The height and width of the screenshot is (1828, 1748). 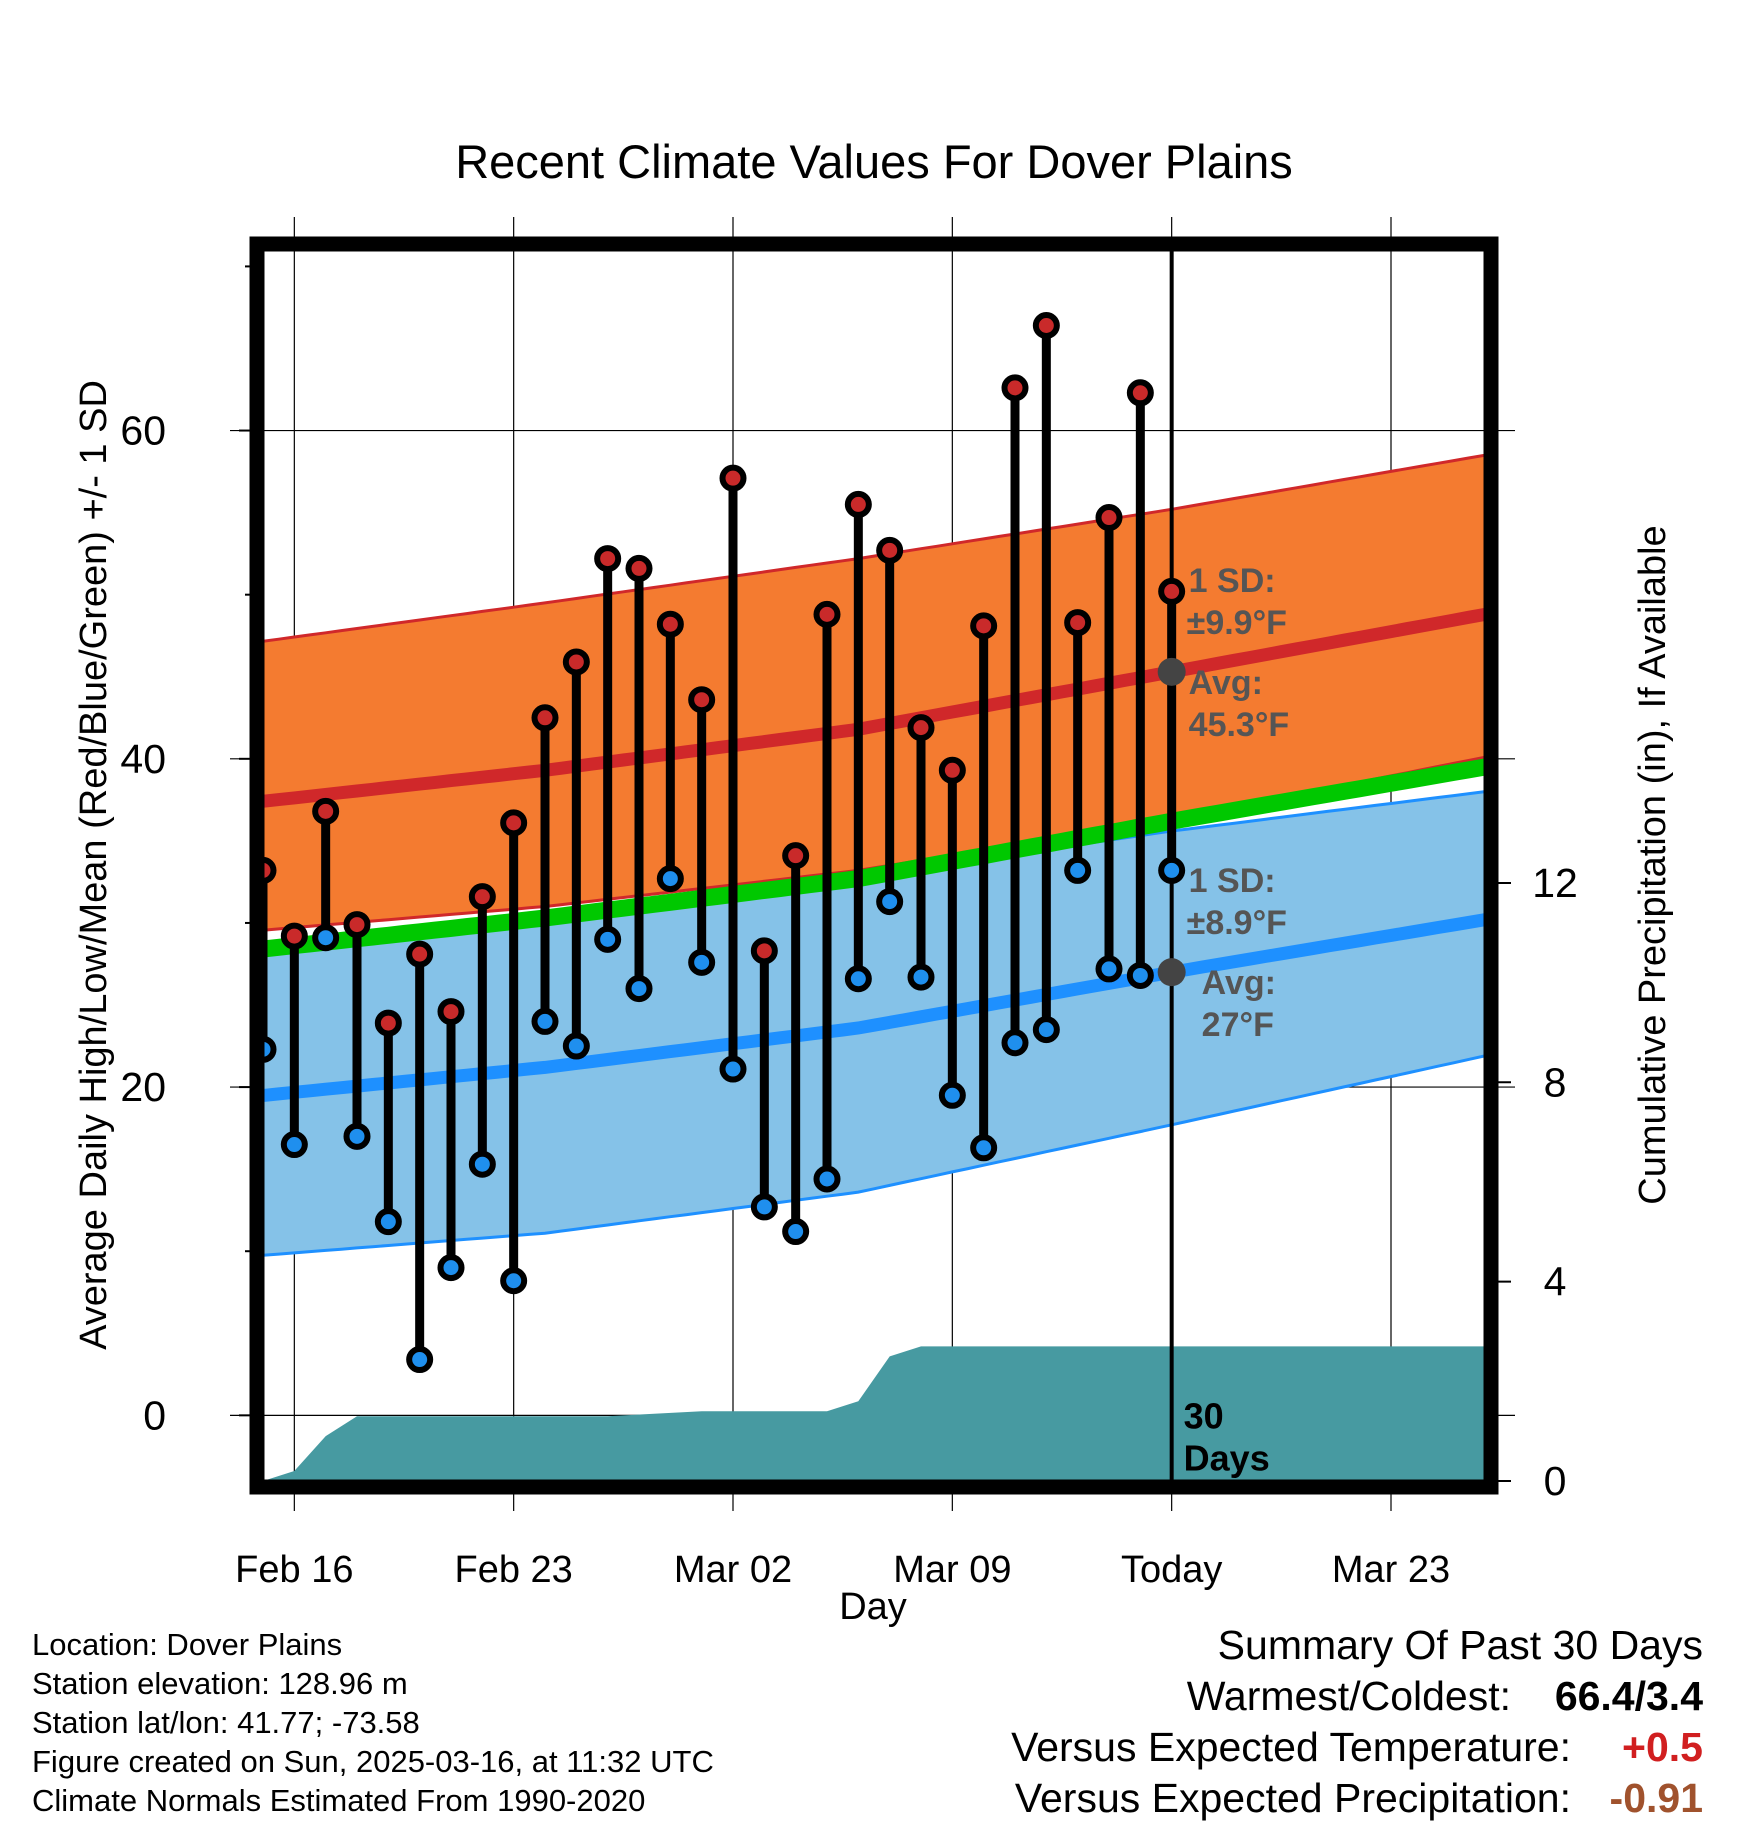 I want to click on precipitation-area, so click(x=874, y=1413).